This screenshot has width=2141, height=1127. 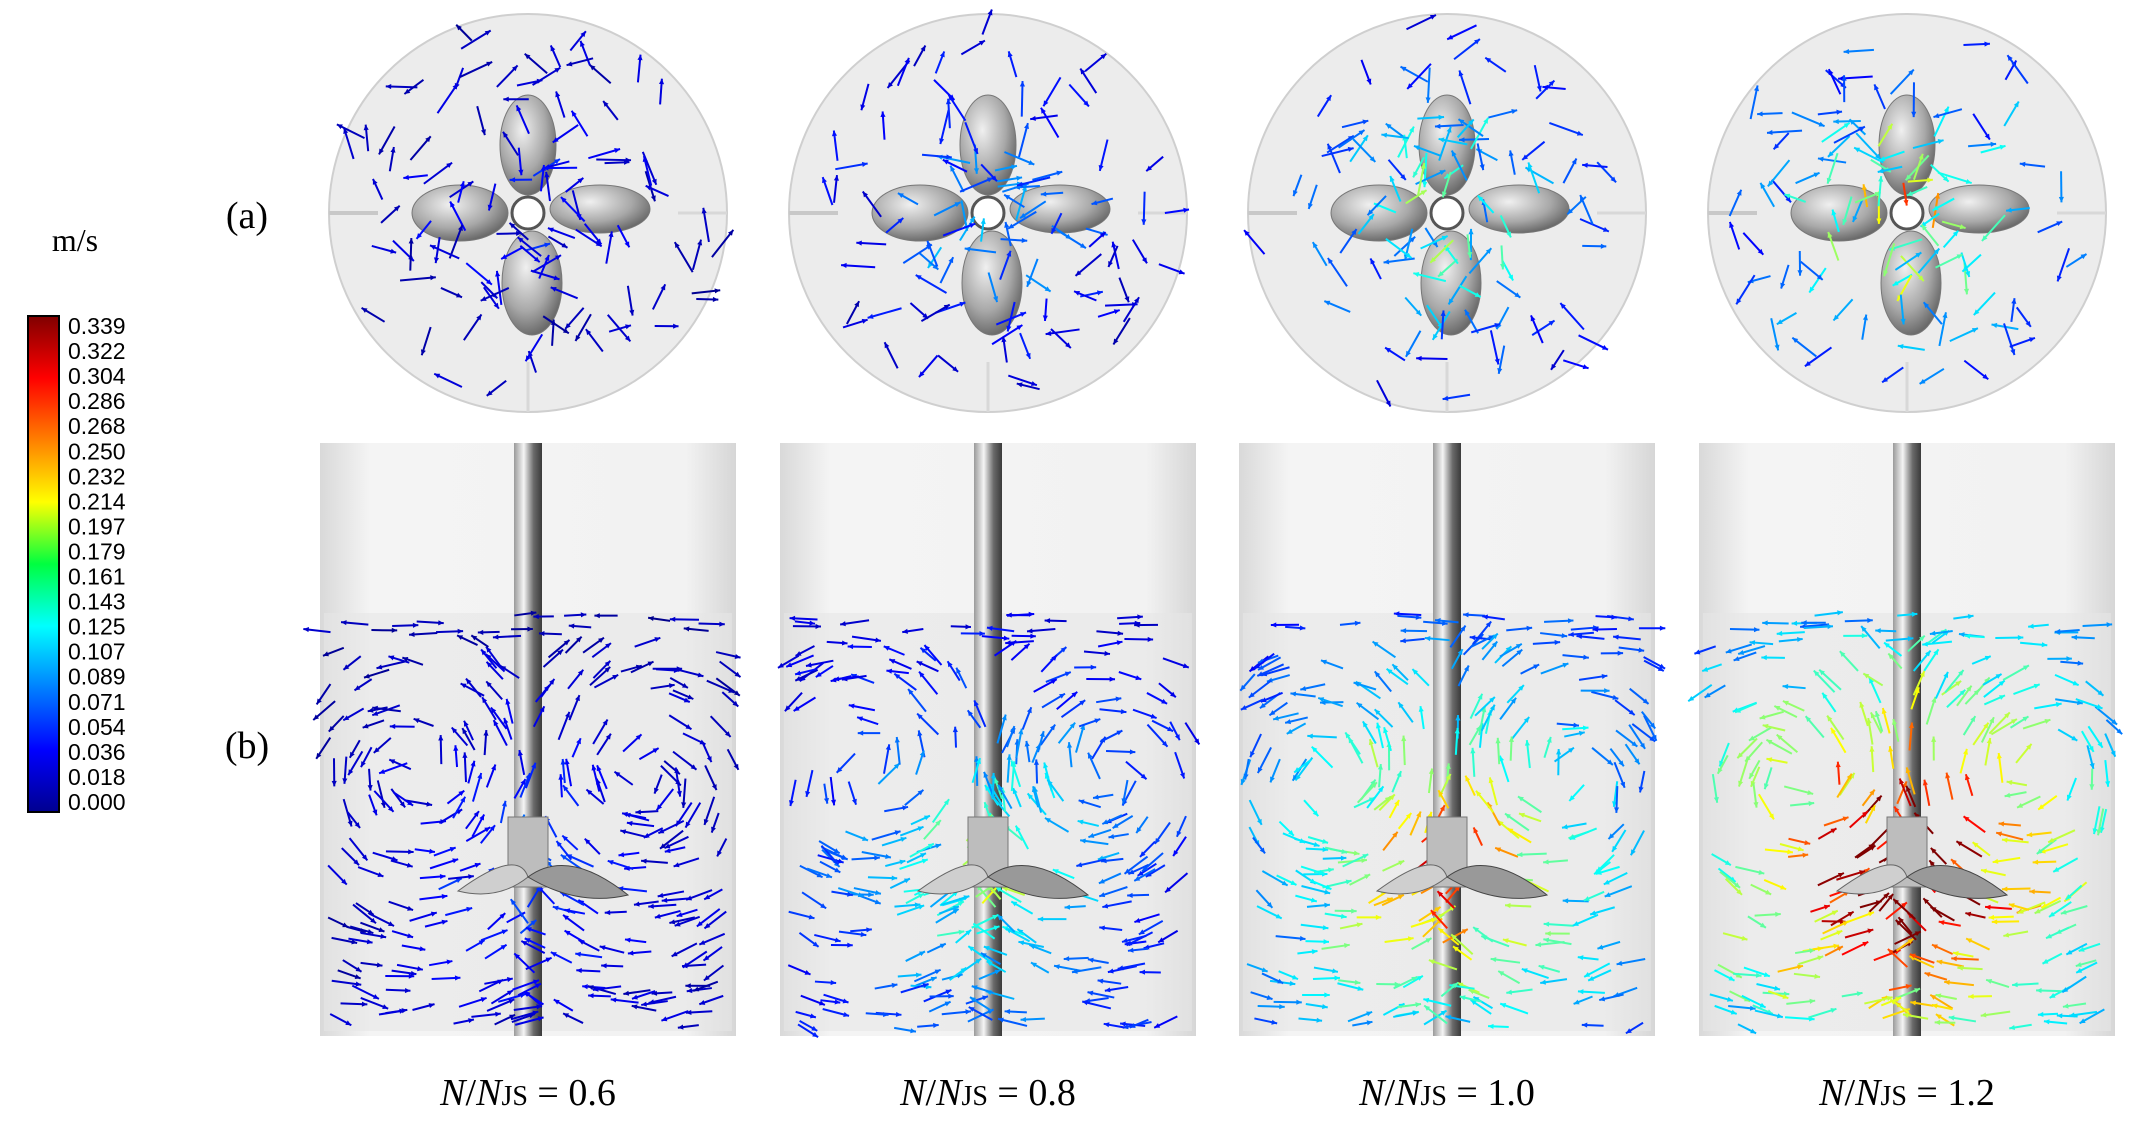 I want to click on top-view, so click(x=1907, y=213).